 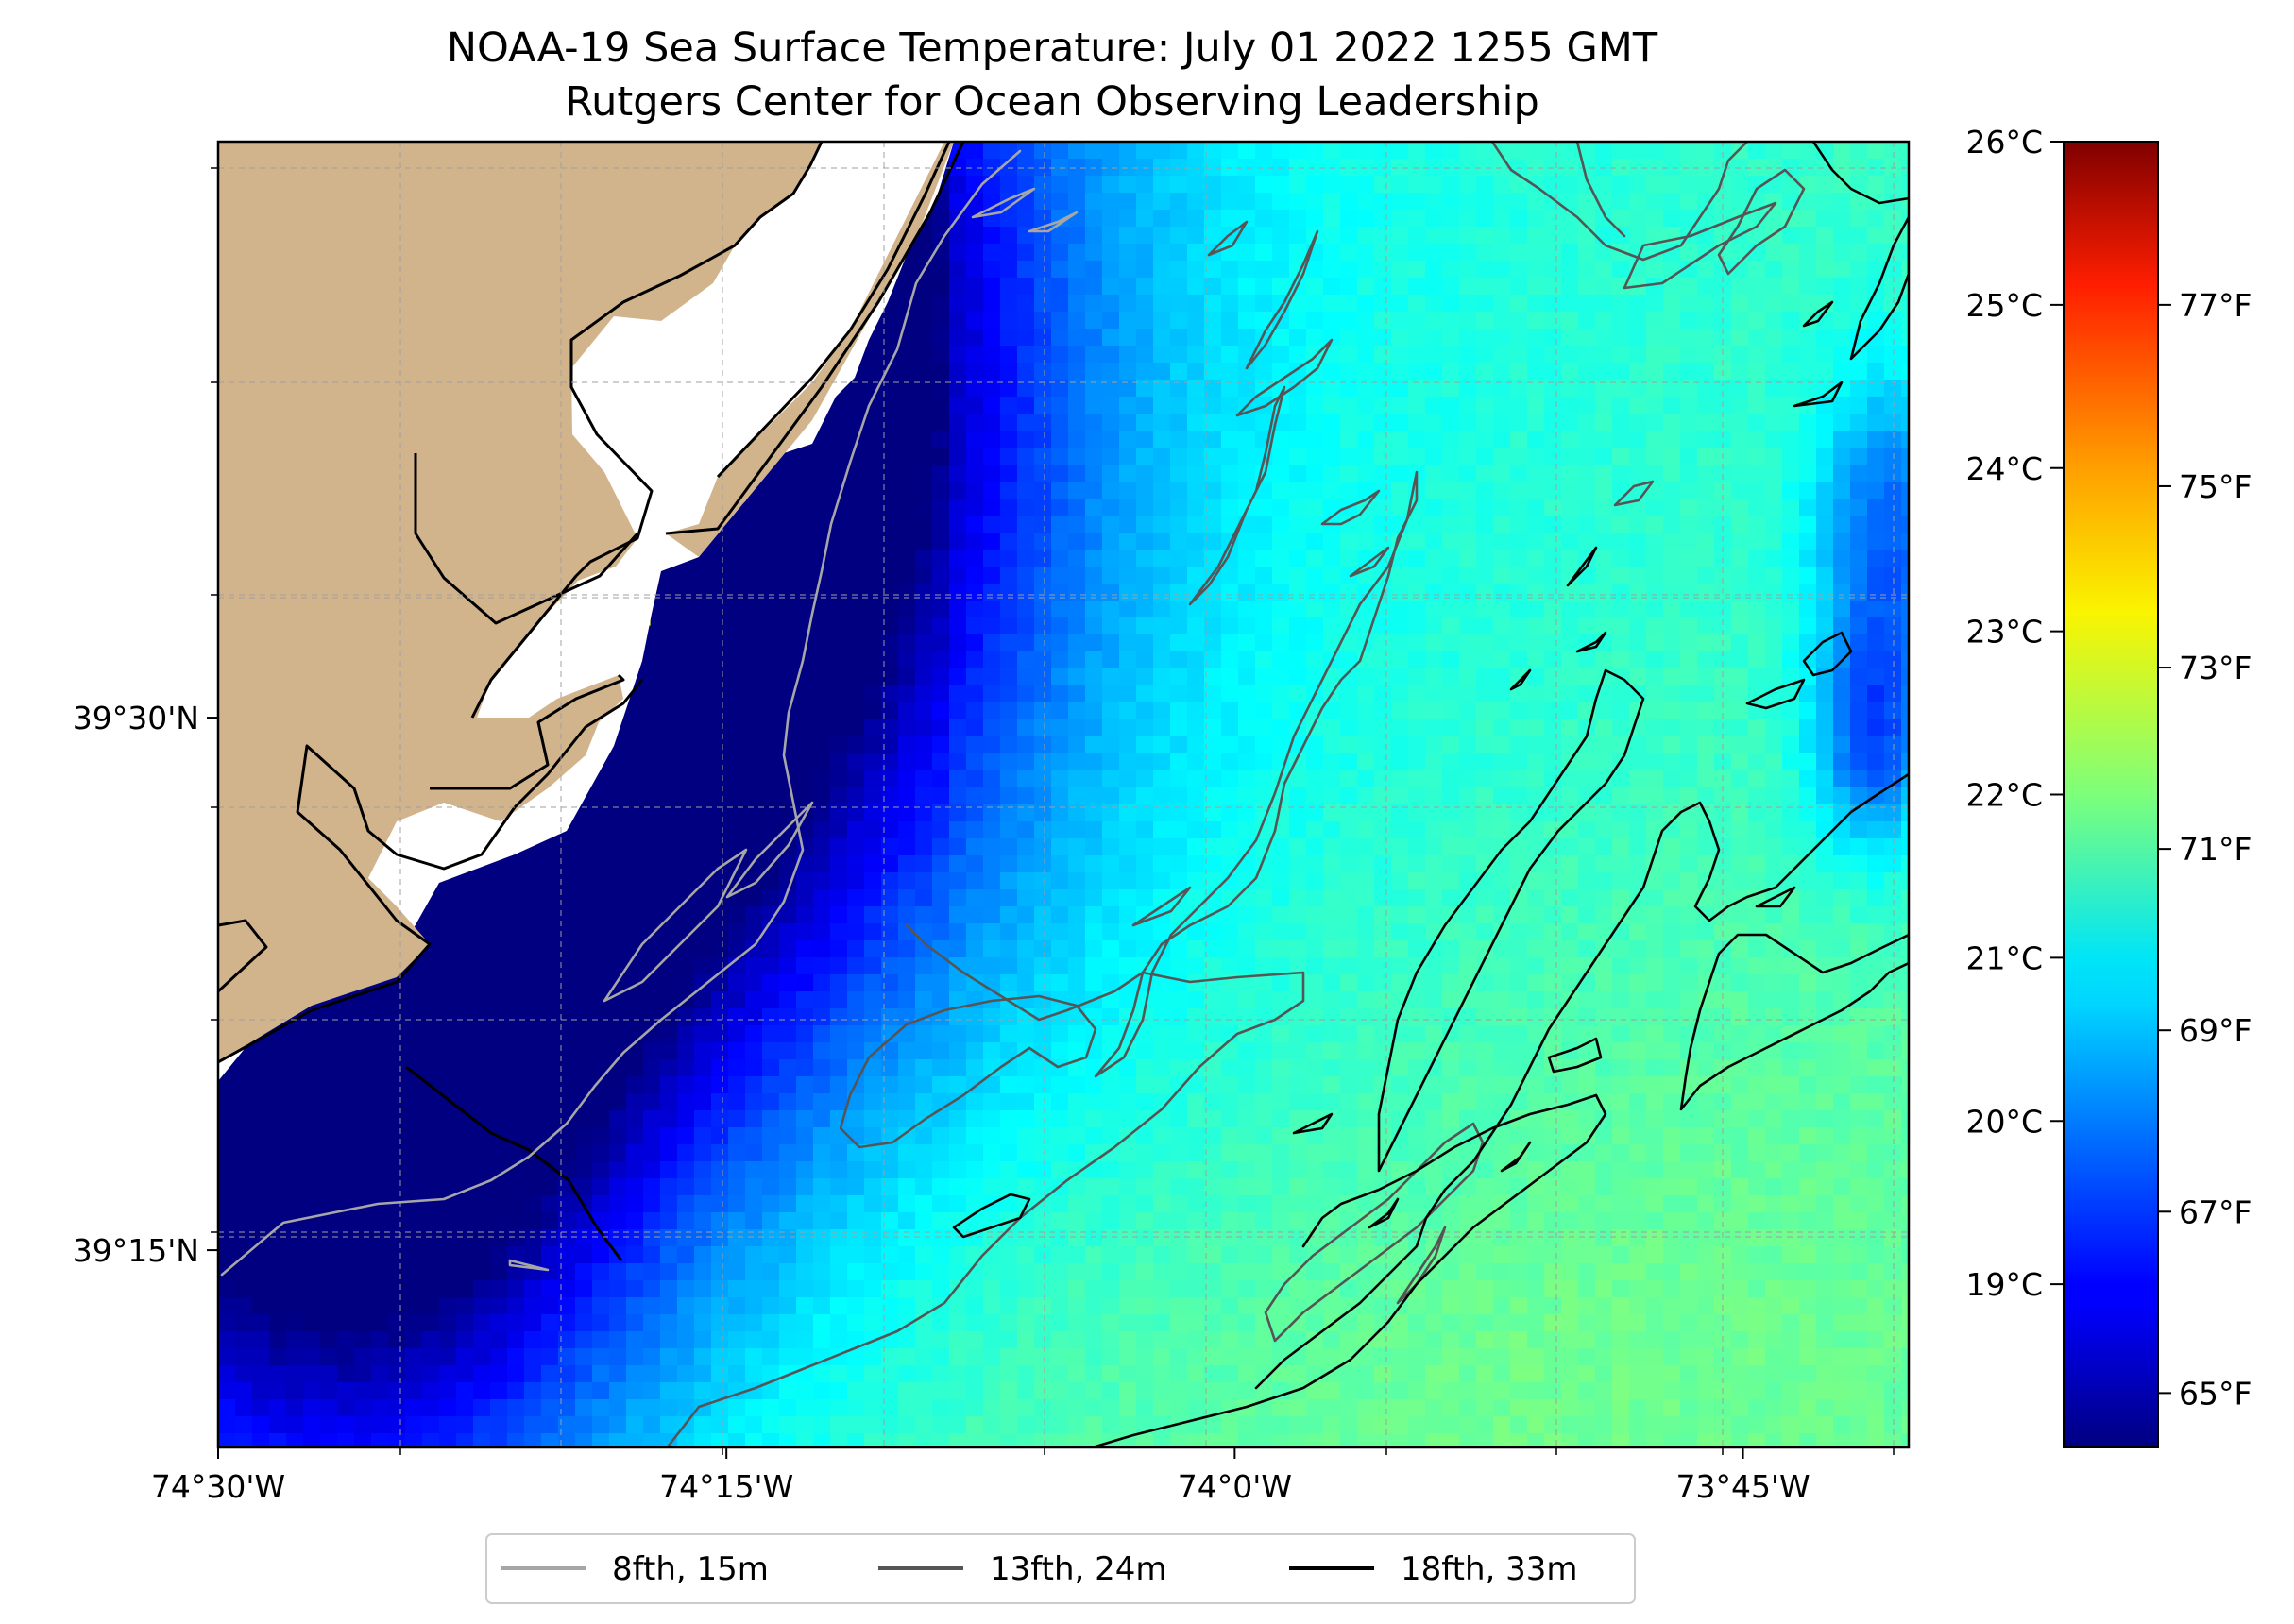 I want to click on celsius-tick-label: 21°C, so click(x=2004, y=957).